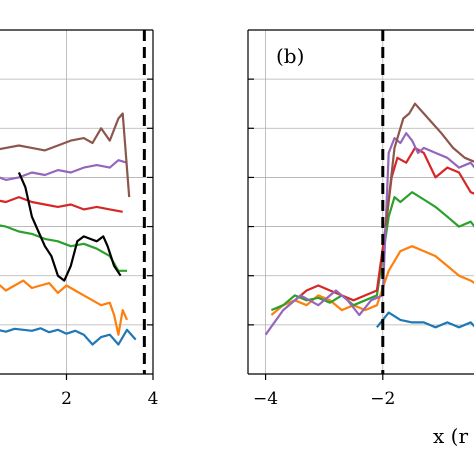 This screenshot has width=474, height=474. I want to click on left-xtick-label: 4, so click(153, 399).